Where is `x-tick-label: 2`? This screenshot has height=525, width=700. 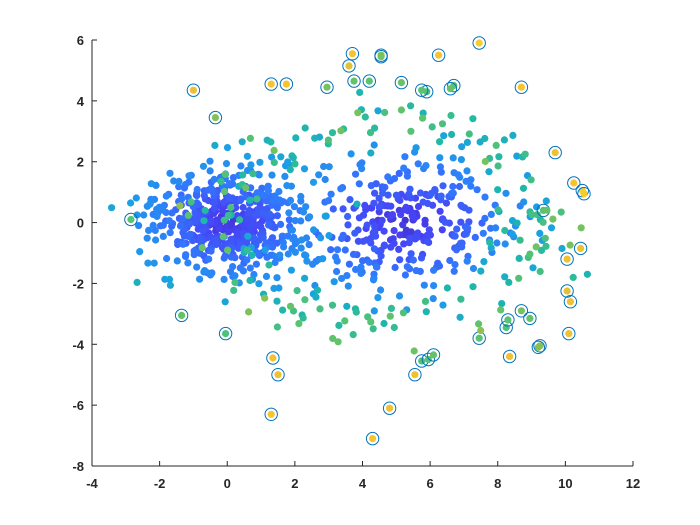 x-tick-label: 2 is located at coordinates (294, 483).